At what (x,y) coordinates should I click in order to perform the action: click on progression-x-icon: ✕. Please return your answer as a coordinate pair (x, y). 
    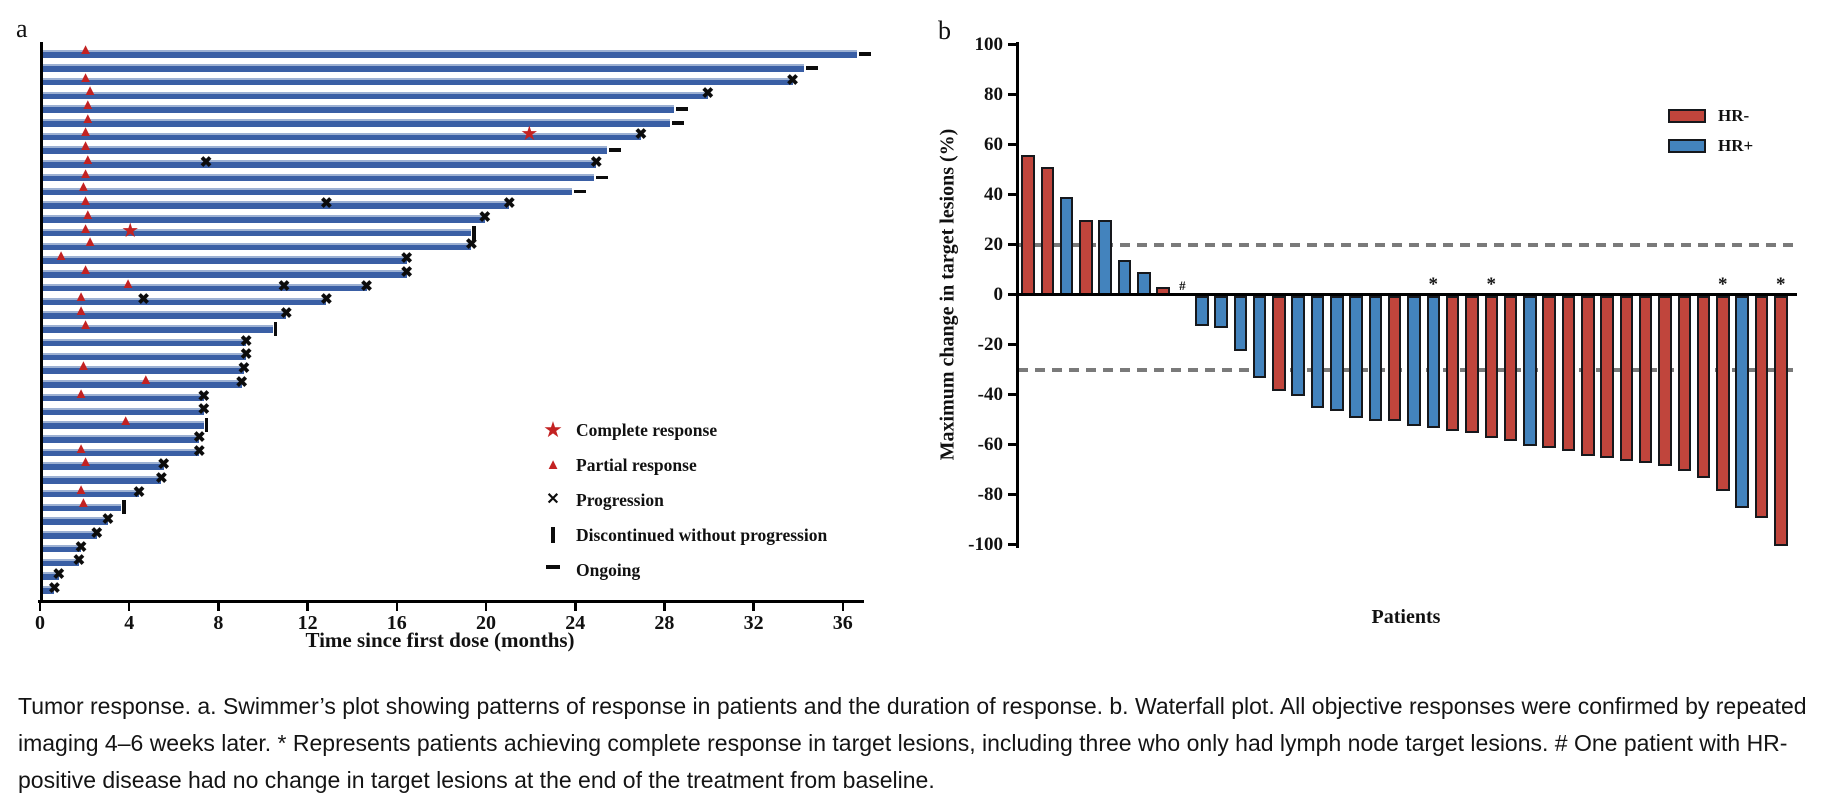
    Looking at the image, I should click on (553, 499).